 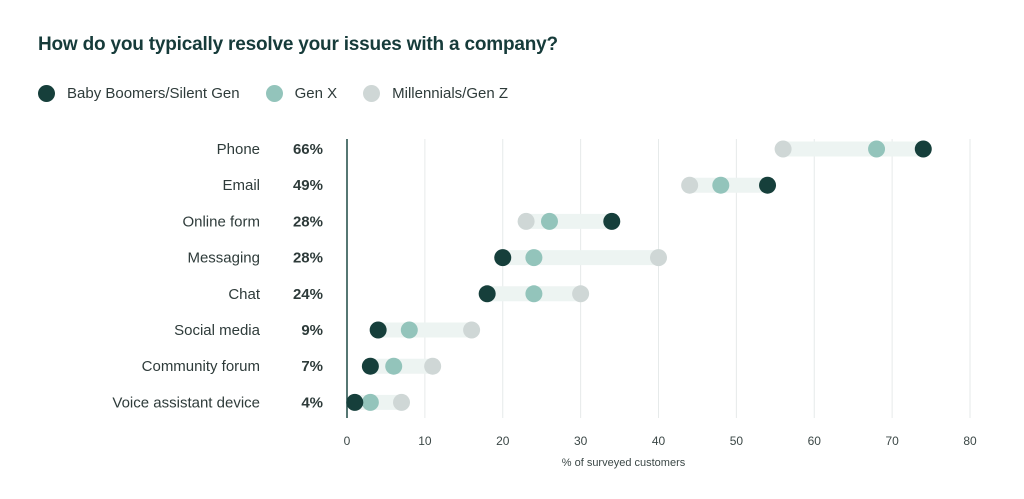 I want to click on data-point-community-forum-millennials-gen-z, so click(x=433, y=366).